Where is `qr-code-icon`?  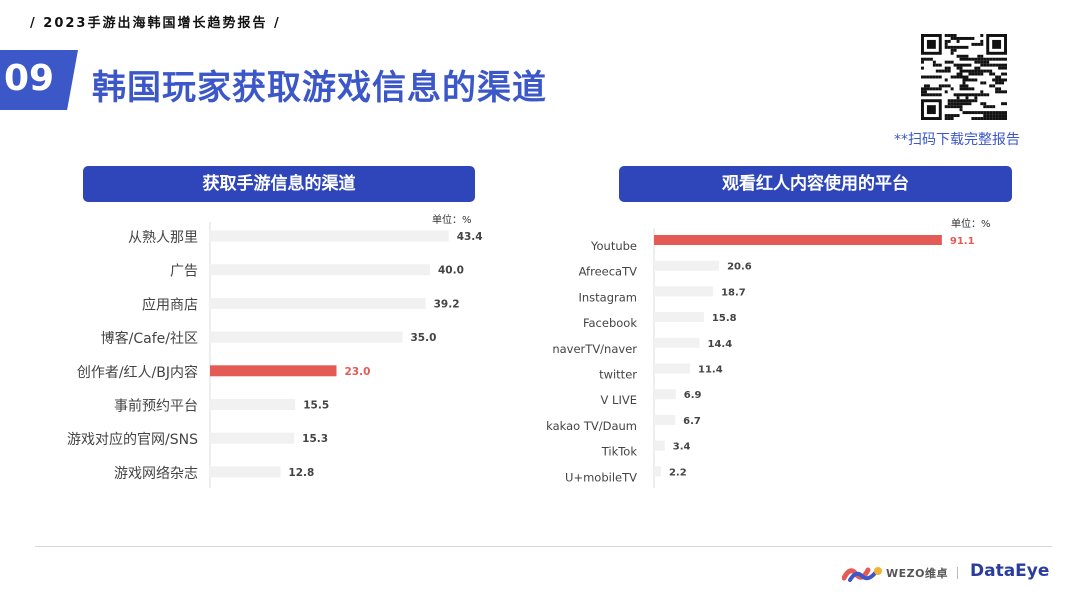
qr-code-icon is located at coordinates (964, 77).